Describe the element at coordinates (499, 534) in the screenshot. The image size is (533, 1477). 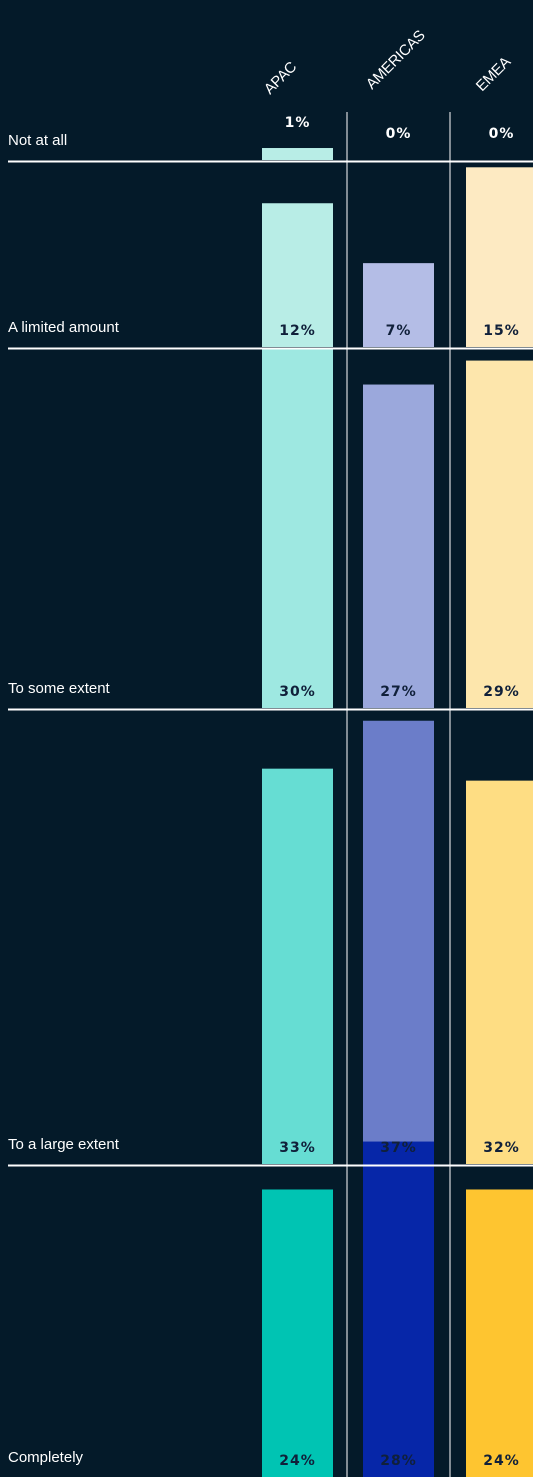
I see `bar-emea-to-some-extent` at that location.